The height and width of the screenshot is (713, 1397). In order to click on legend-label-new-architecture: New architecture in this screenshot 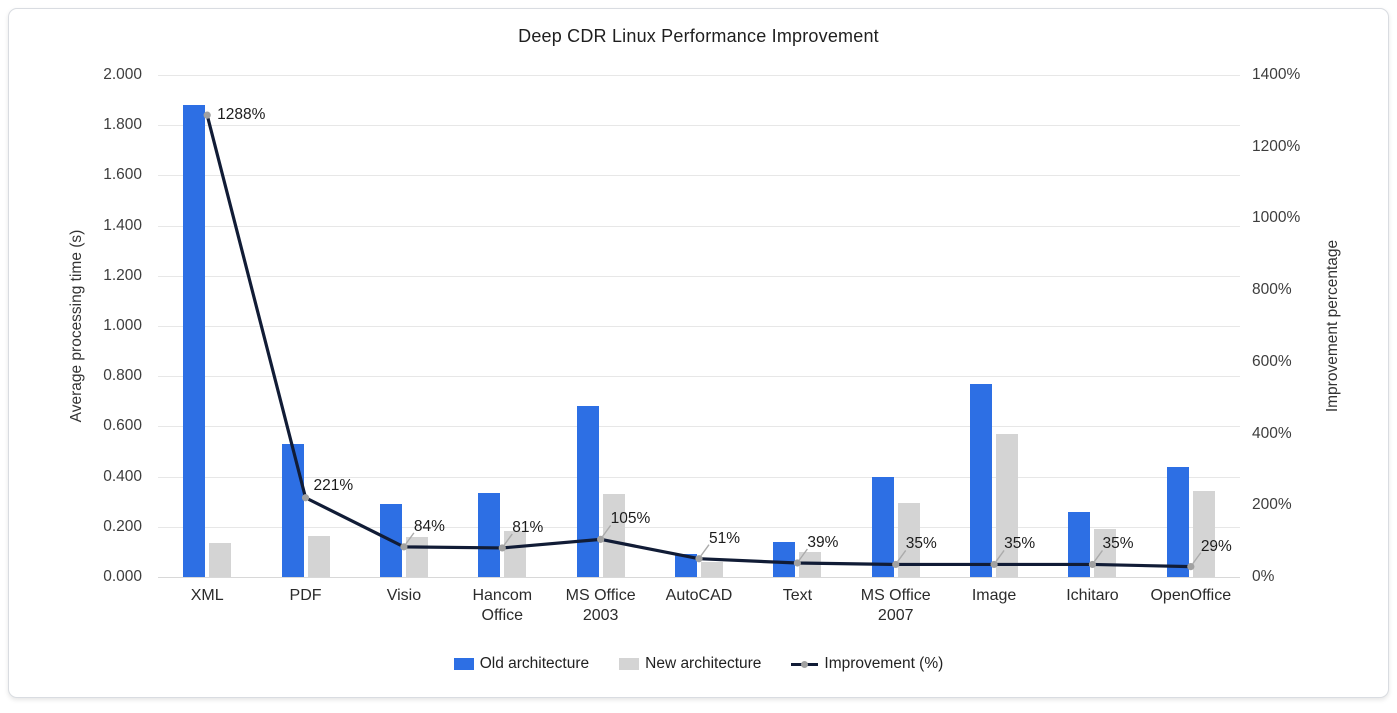, I will do `click(703, 663)`.